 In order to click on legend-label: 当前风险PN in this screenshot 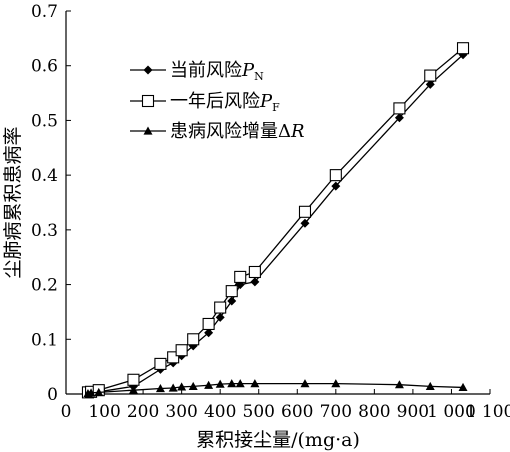, I will do `click(217, 71)`.